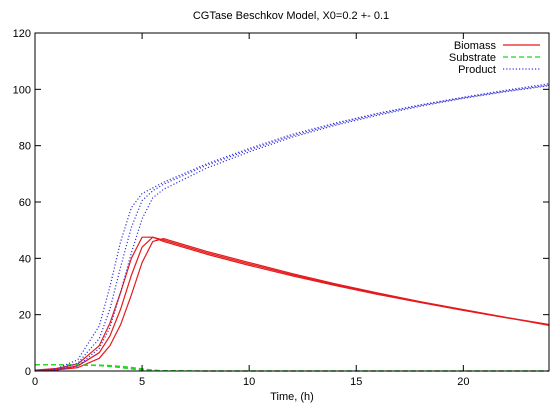 Image resolution: width=550 pixels, height=407 pixels. What do you see at coordinates (25, 147) in the screenshot?
I see `y-tick-label: 80` at bounding box center [25, 147].